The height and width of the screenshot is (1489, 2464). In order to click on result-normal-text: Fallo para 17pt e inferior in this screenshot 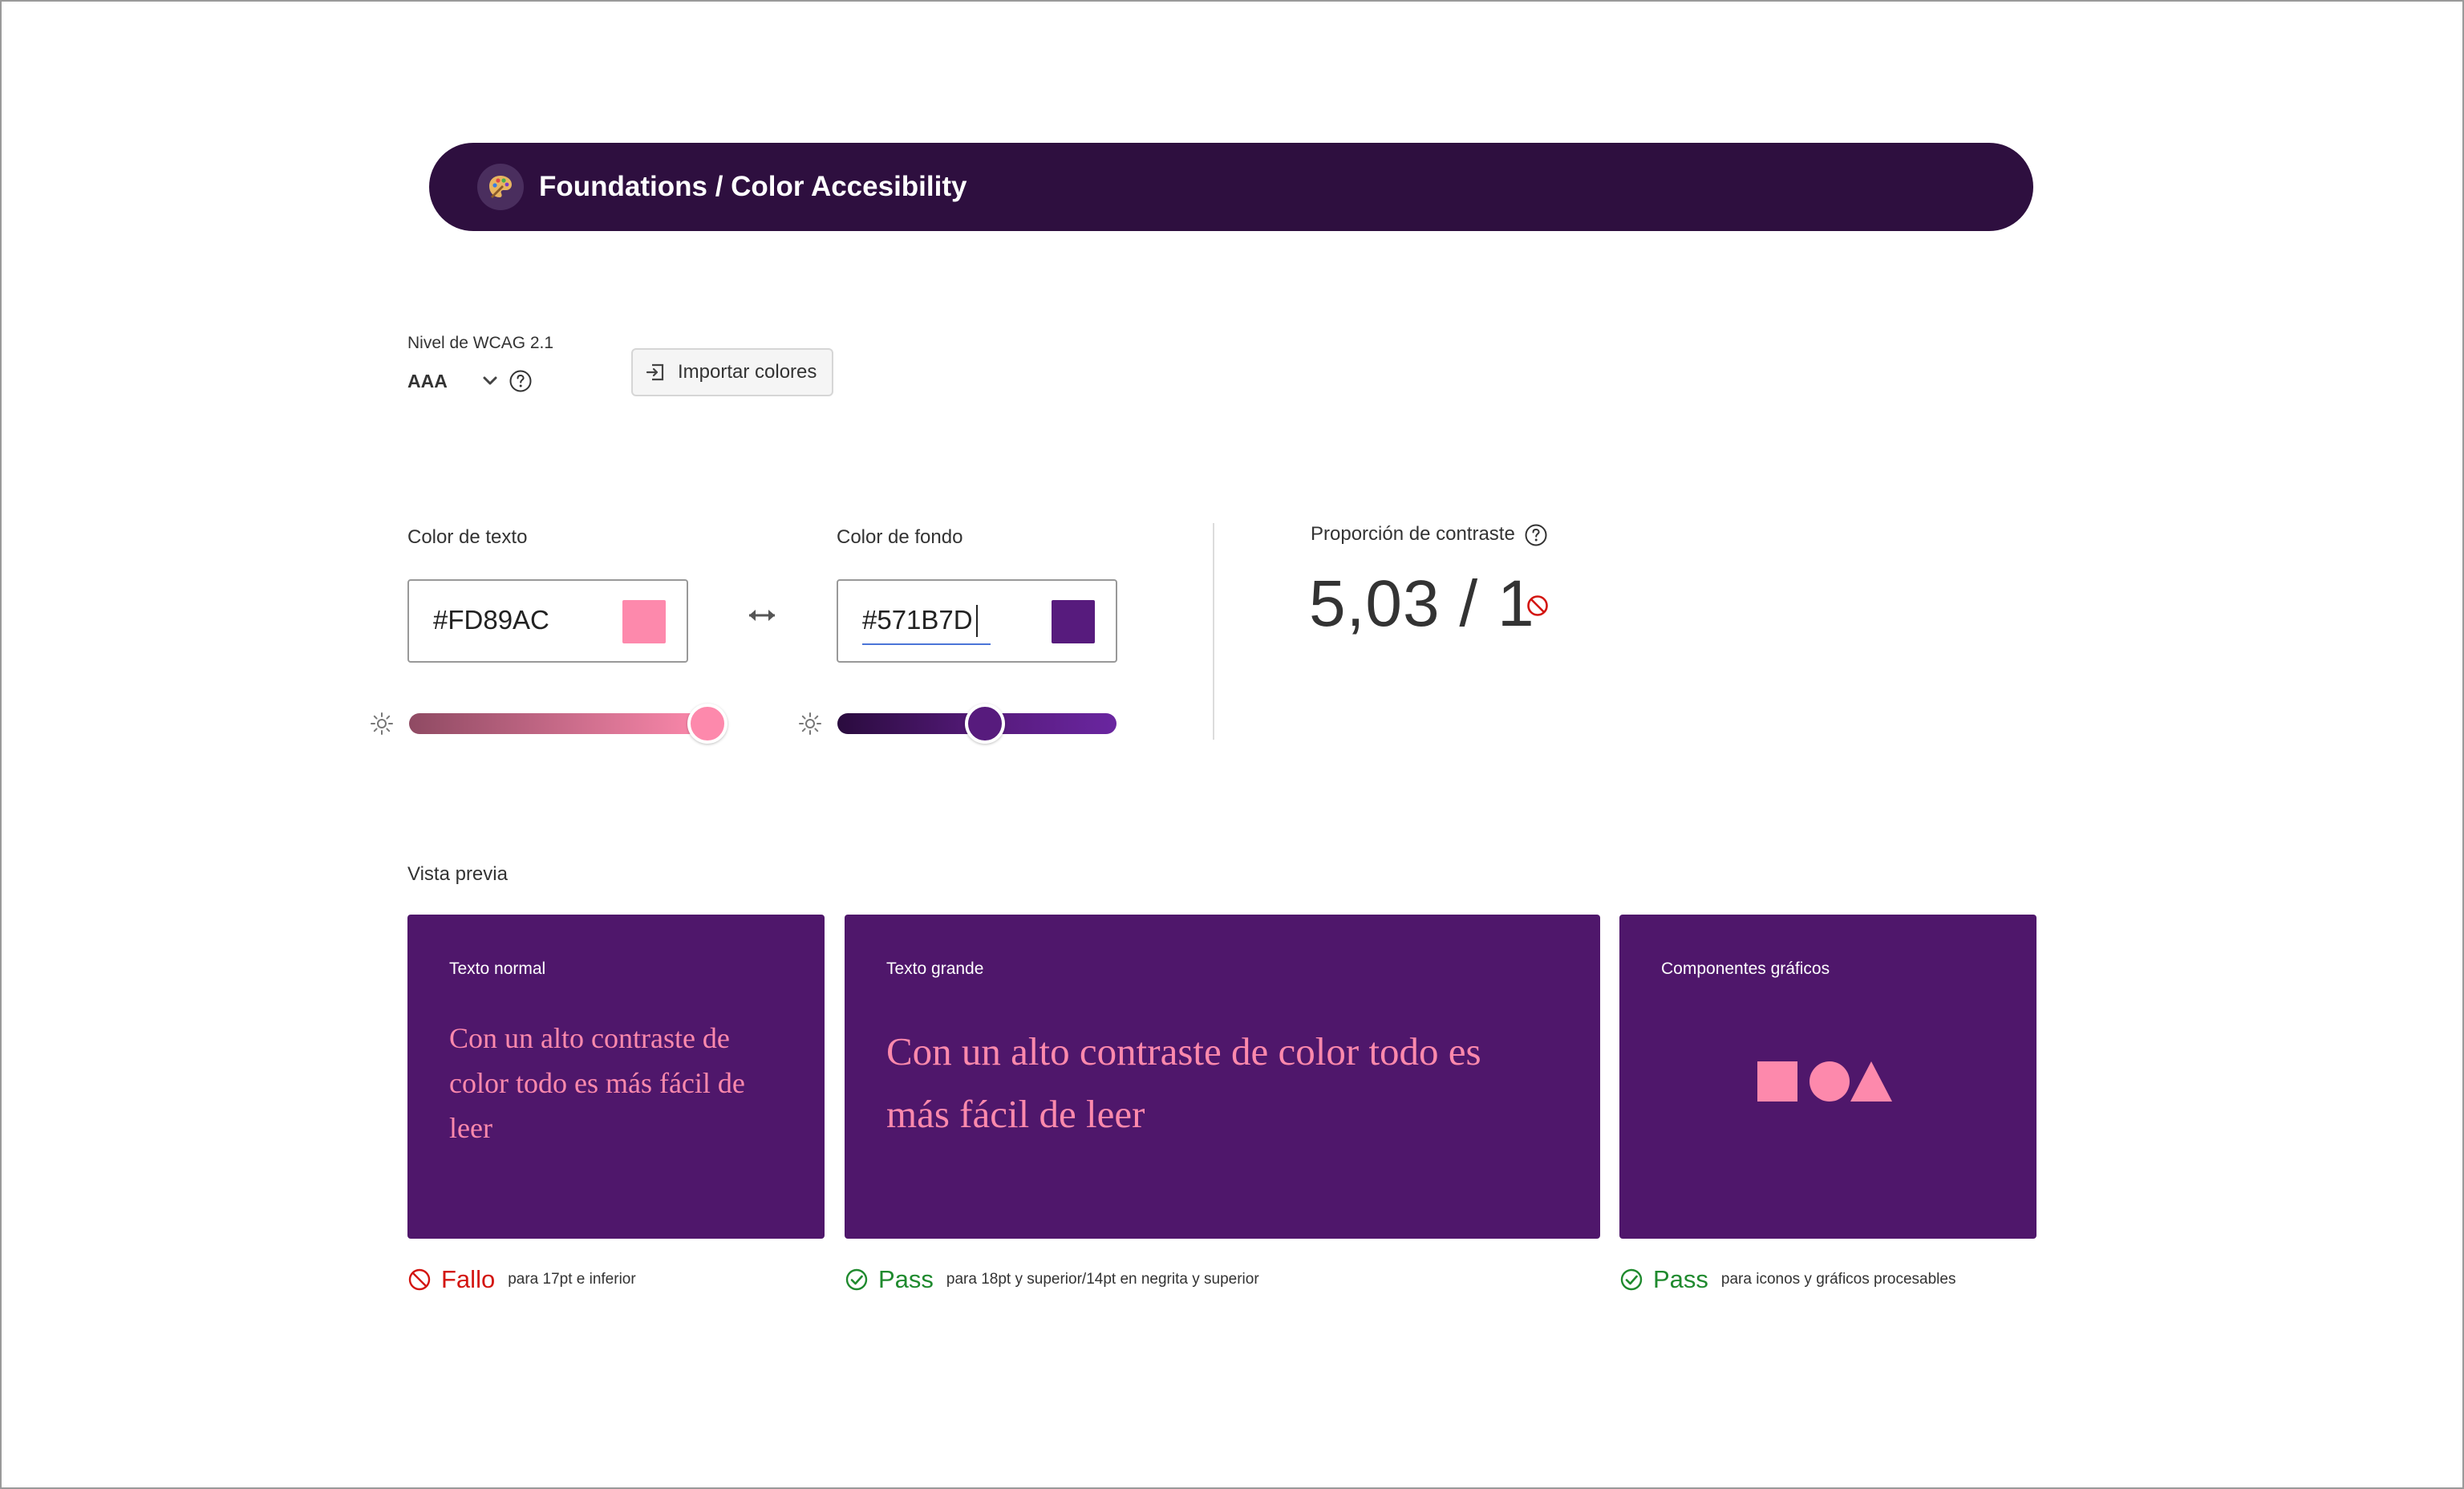, I will do `click(521, 1279)`.